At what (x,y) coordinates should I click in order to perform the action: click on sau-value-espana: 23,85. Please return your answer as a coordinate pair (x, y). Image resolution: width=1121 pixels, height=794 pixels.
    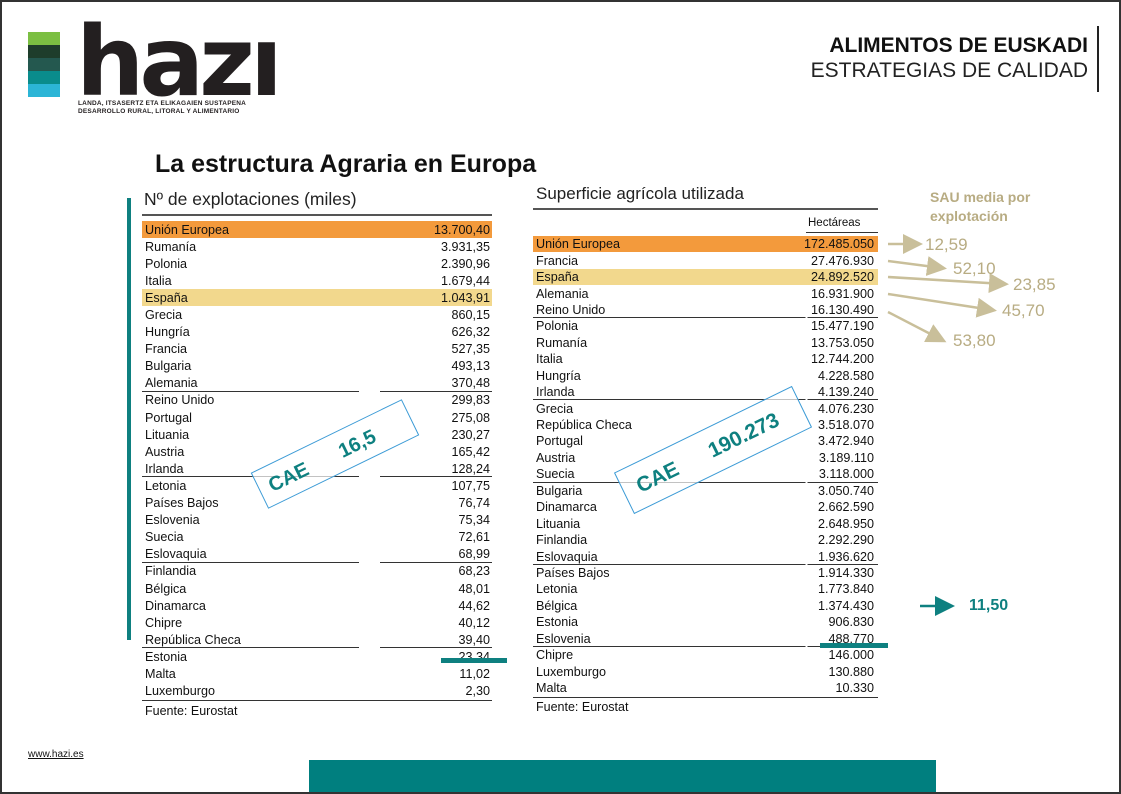
    Looking at the image, I should click on (1034, 284).